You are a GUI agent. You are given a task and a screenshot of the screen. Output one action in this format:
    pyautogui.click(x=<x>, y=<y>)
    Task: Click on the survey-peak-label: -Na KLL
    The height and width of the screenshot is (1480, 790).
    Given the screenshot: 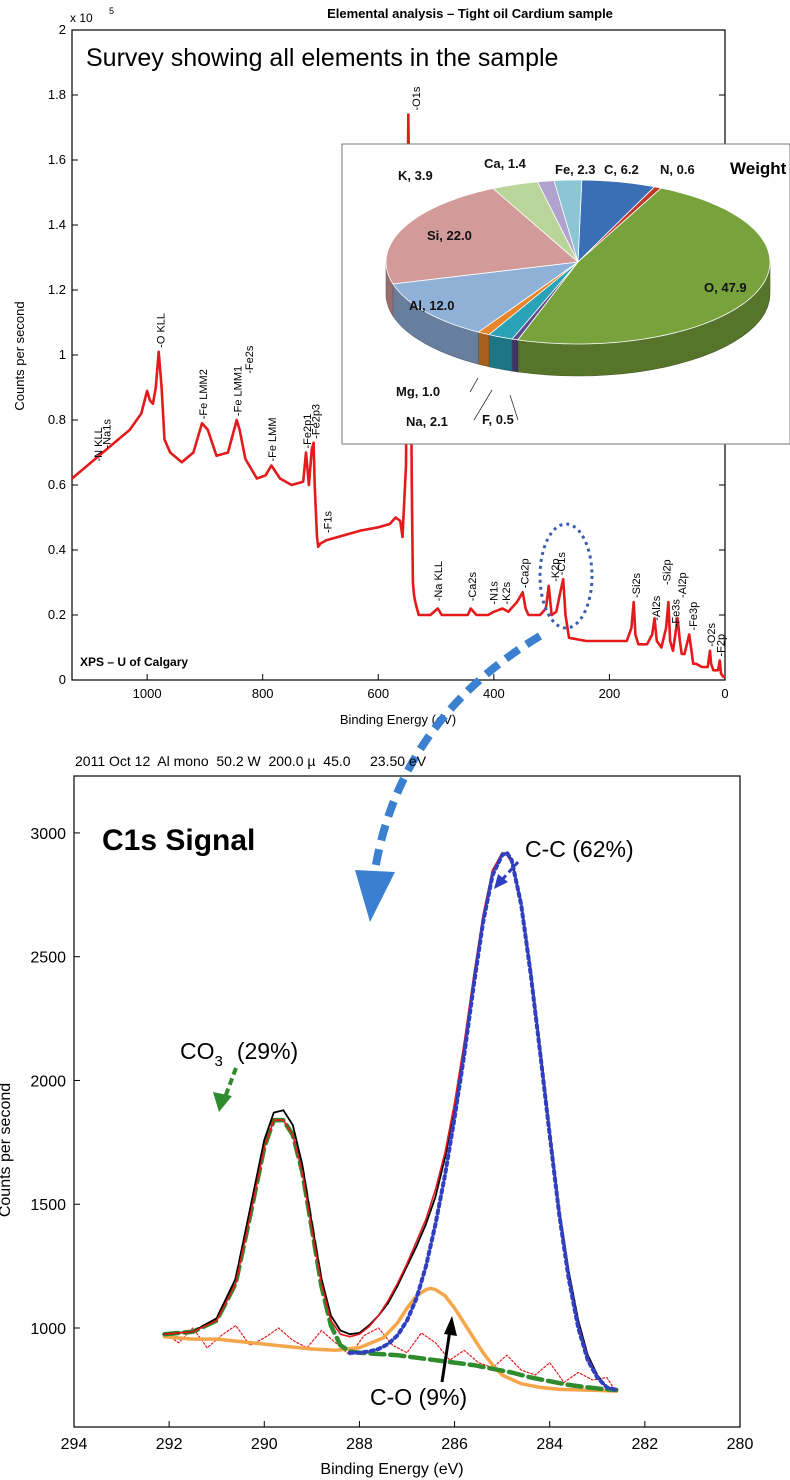 What is the action you would take?
    pyautogui.click(x=439, y=581)
    